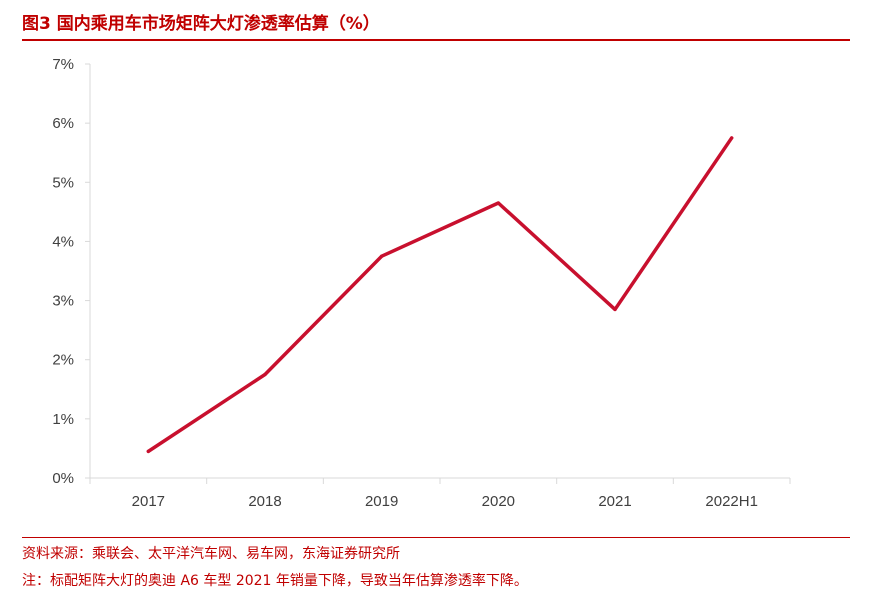 The height and width of the screenshot is (612, 872). I want to click on y-axis: 0% 1% 2% 3% 4% 5% 6% 7%, so click(71, 271).